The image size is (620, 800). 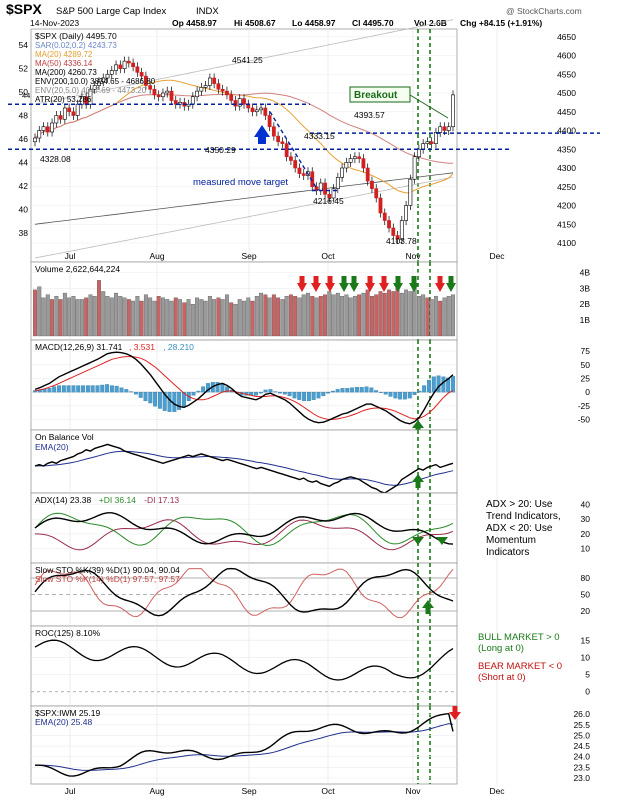 I want to click on ratio-frame, so click(x=244, y=745).